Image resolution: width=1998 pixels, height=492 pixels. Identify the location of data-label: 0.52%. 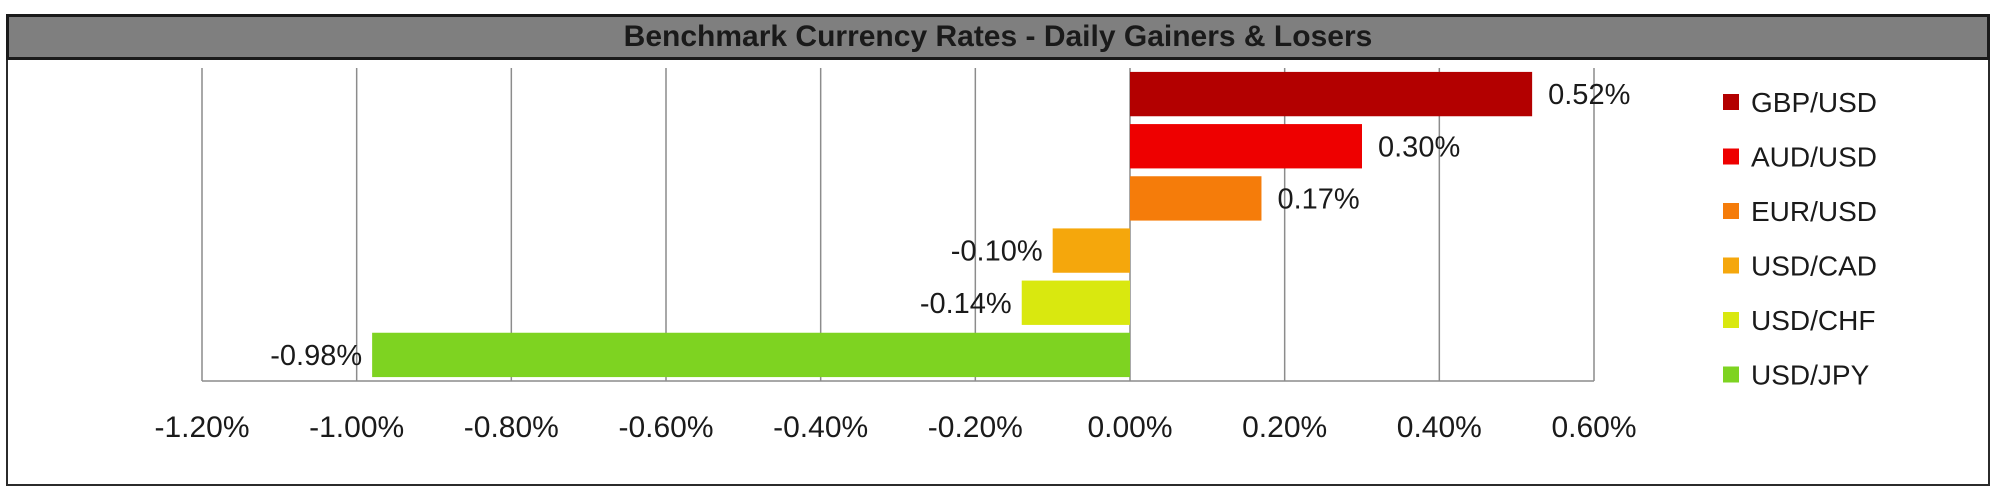
(1589, 95).